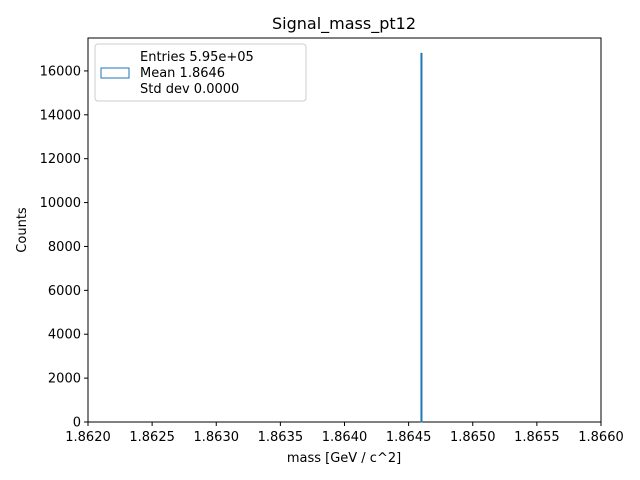 This screenshot has height=480, width=640. Describe the element at coordinates (537, 437) in the screenshot. I see `x-tick-label: 1.8655` at that location.